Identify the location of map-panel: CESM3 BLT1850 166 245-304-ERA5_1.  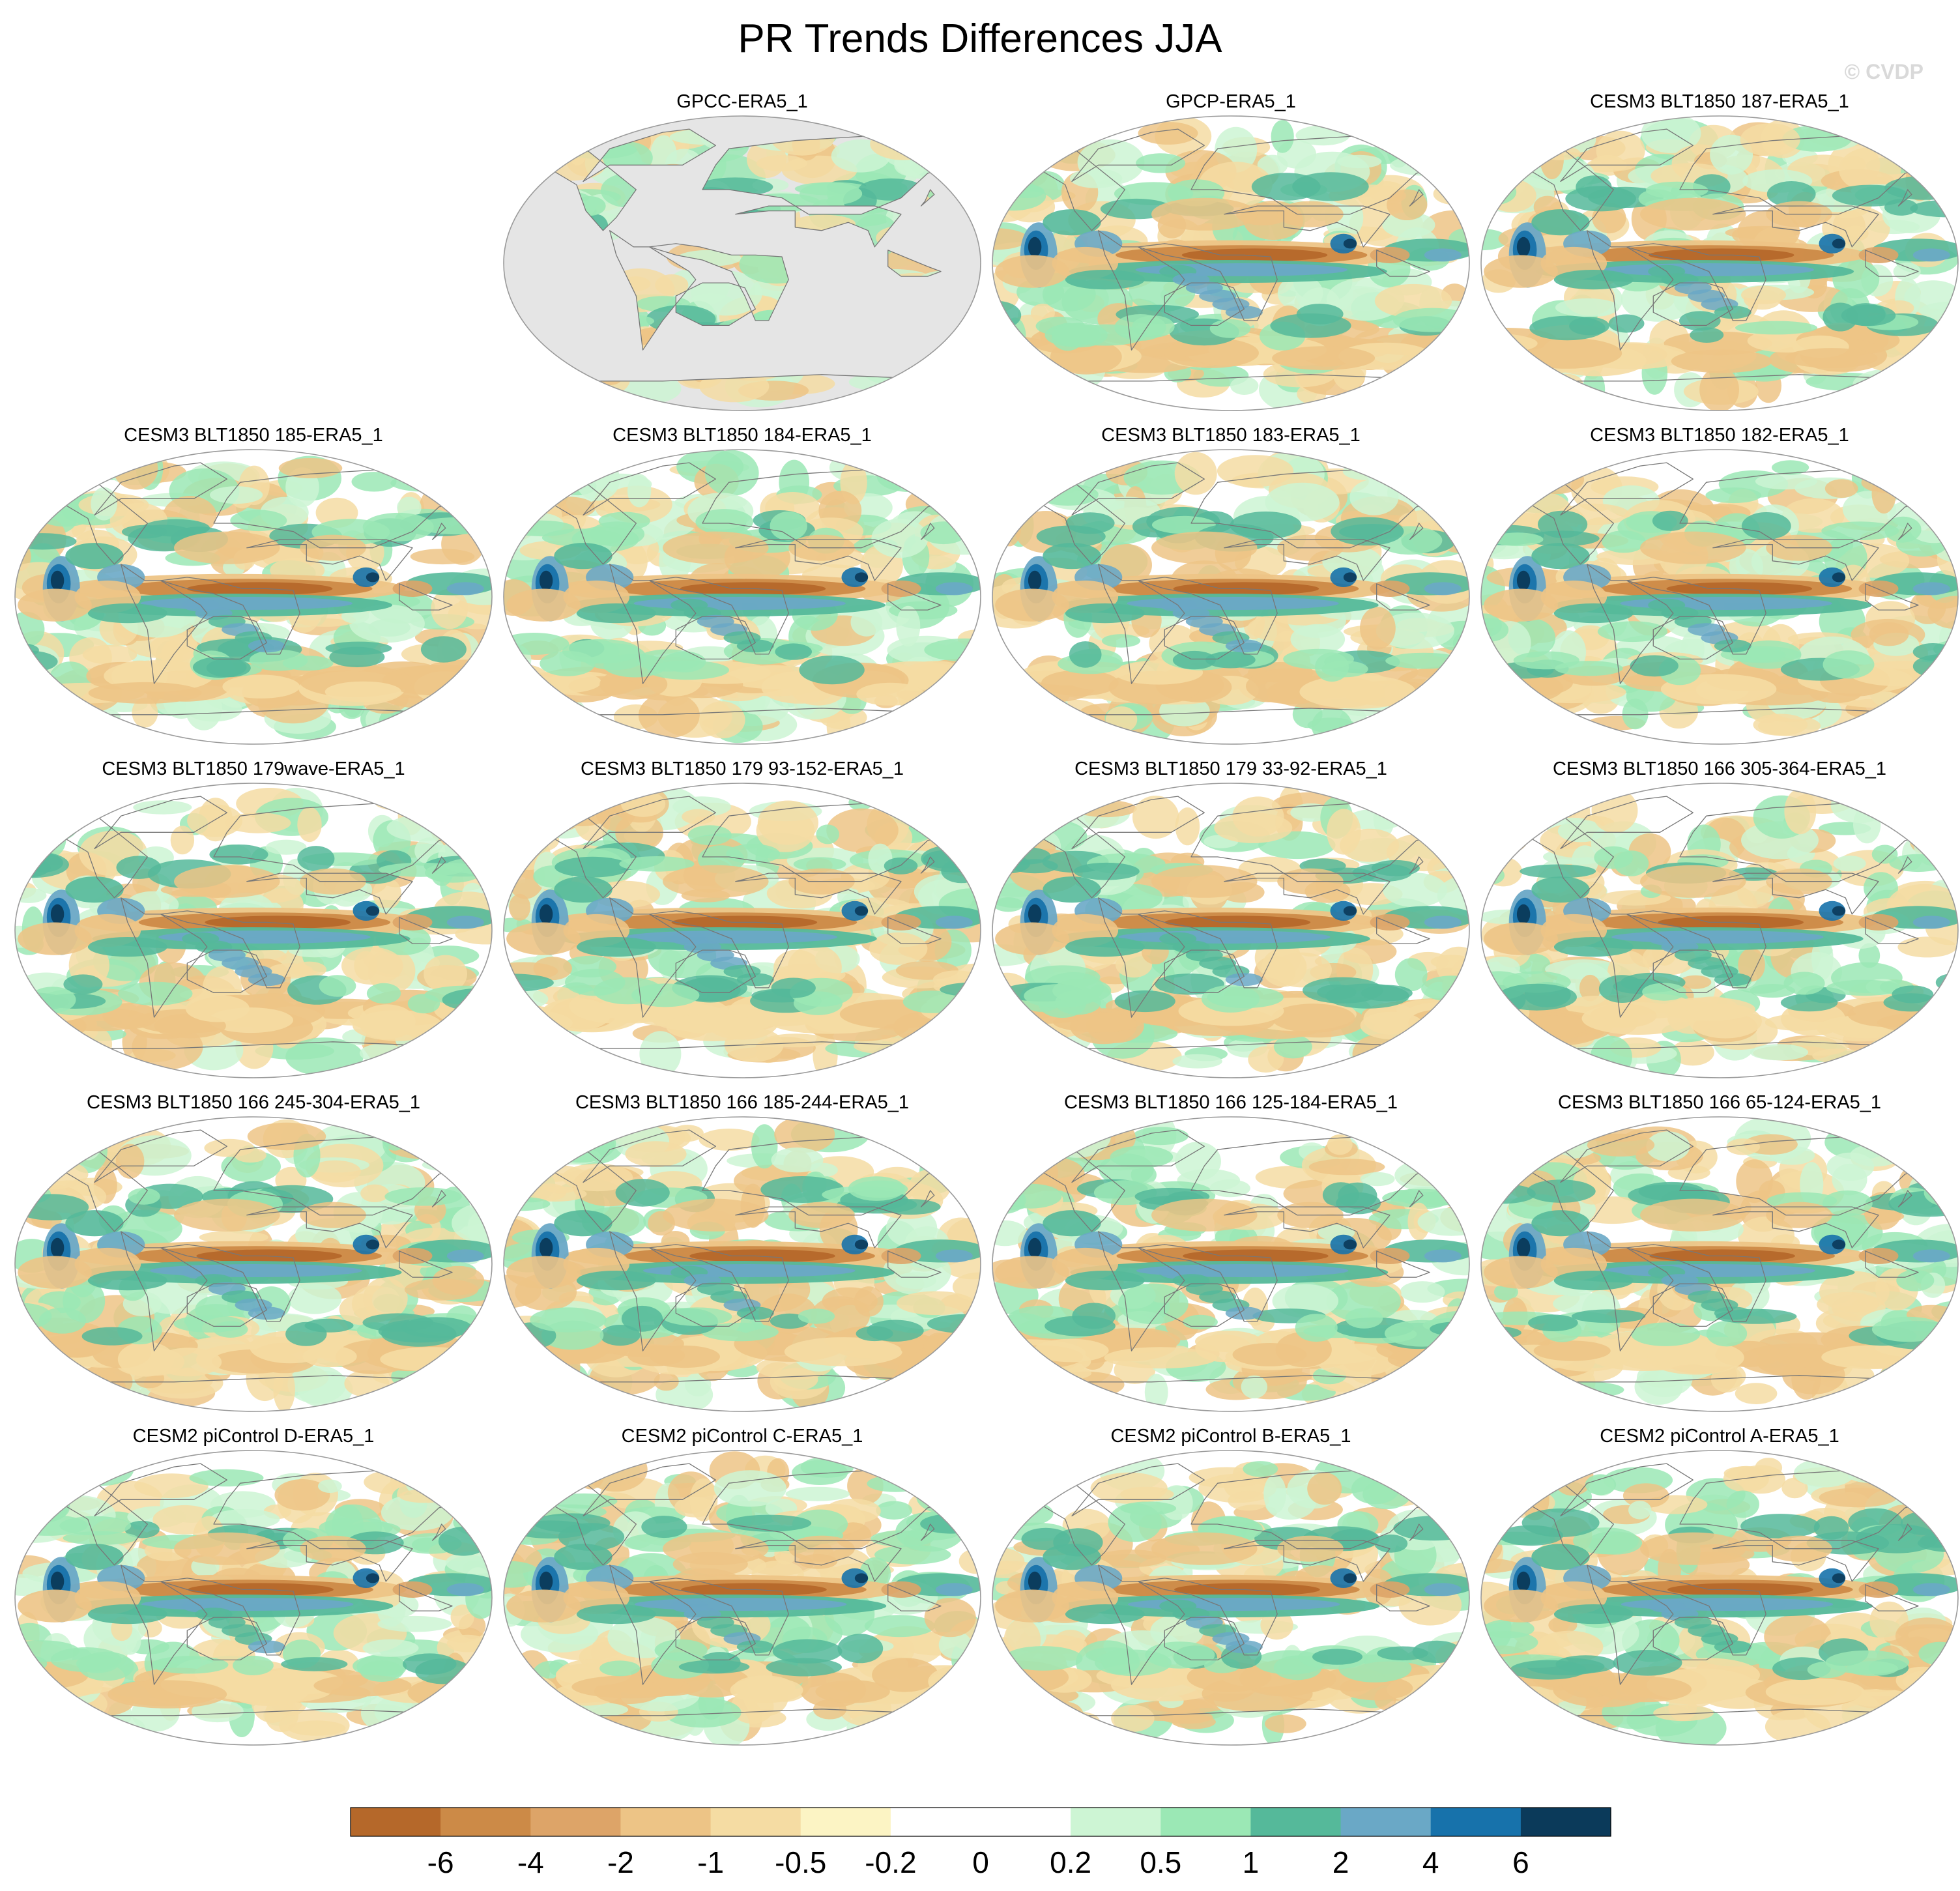
(253, 1252).